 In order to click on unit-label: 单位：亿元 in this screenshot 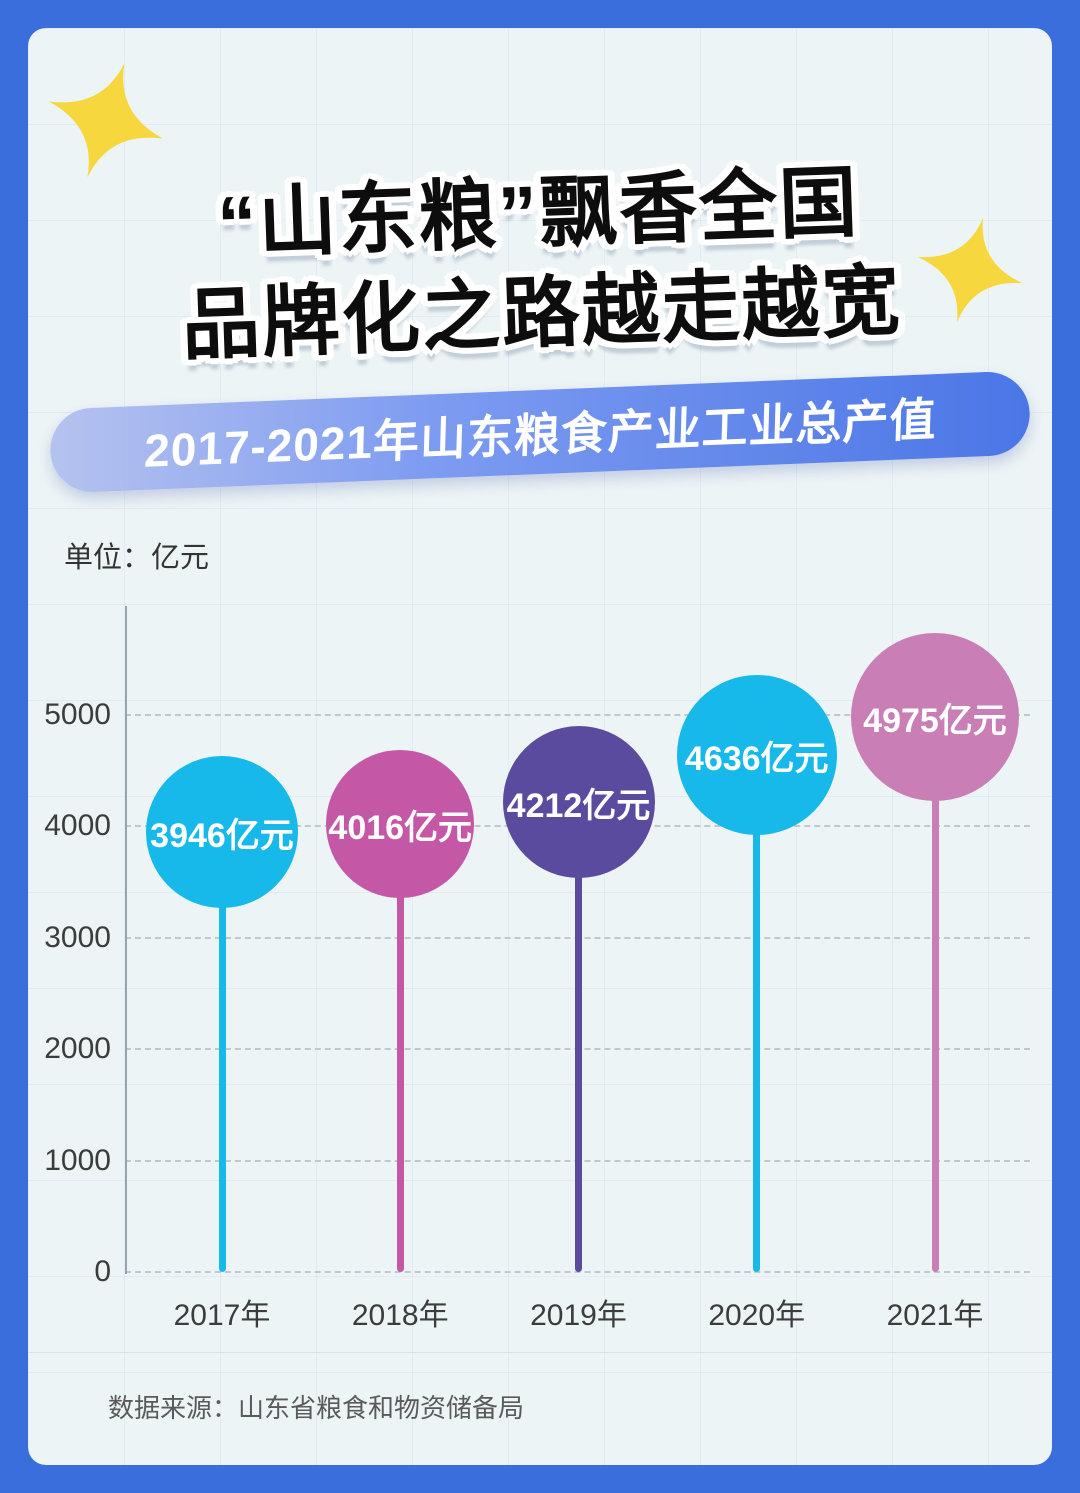, I will do `click(137, 558)`.